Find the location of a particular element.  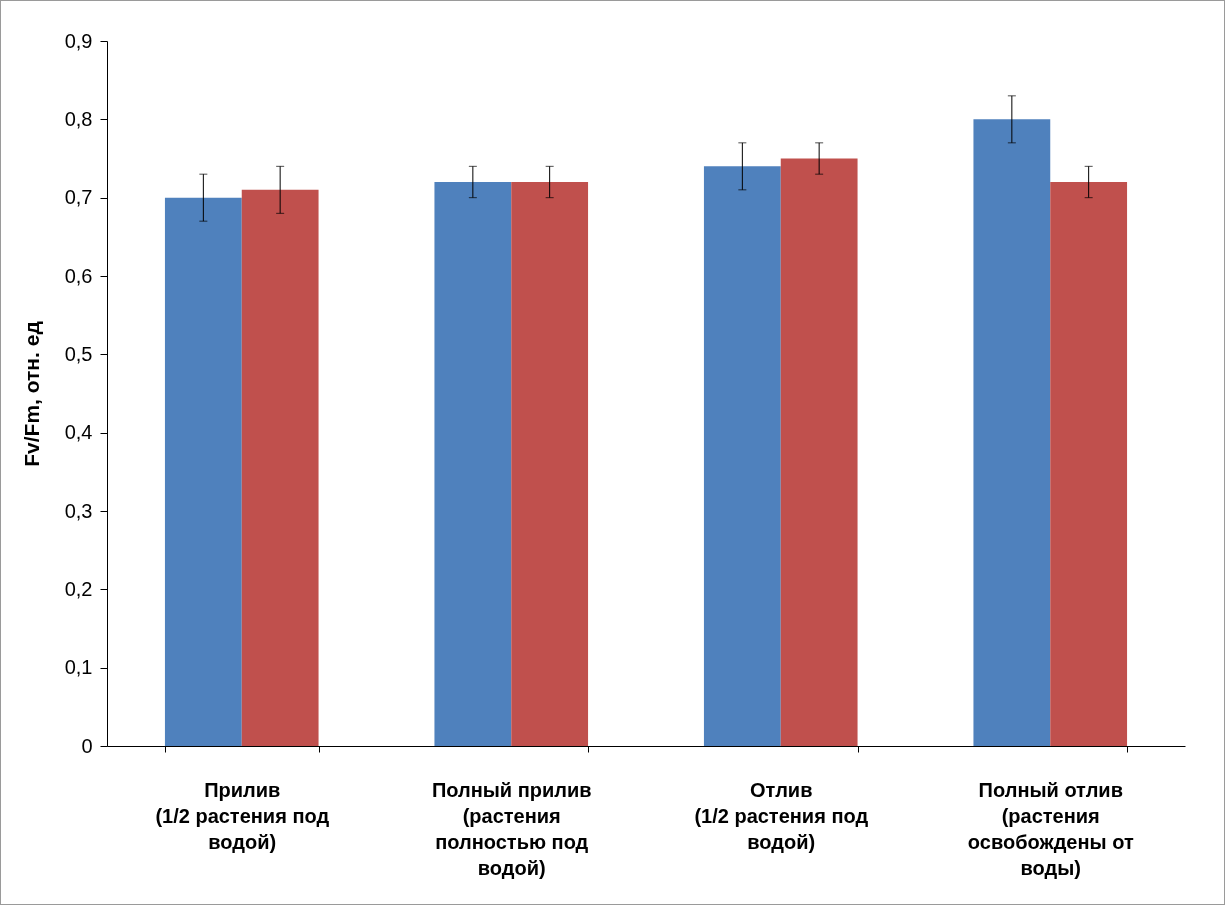

x-tick-label: Полный прилив (растения полностью под водой) is located at coordinates (511, 828).